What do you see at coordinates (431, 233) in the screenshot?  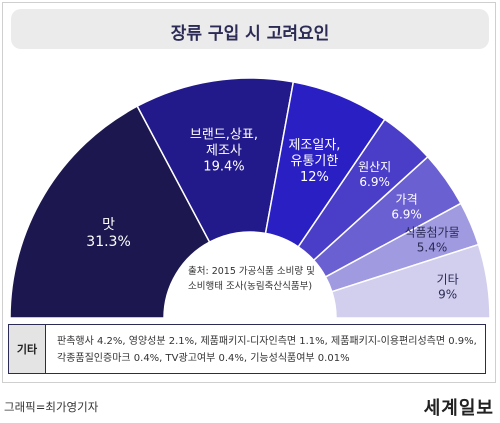 I see `slice-5-label: 식품첨가물` at bounding box center [431, 233].